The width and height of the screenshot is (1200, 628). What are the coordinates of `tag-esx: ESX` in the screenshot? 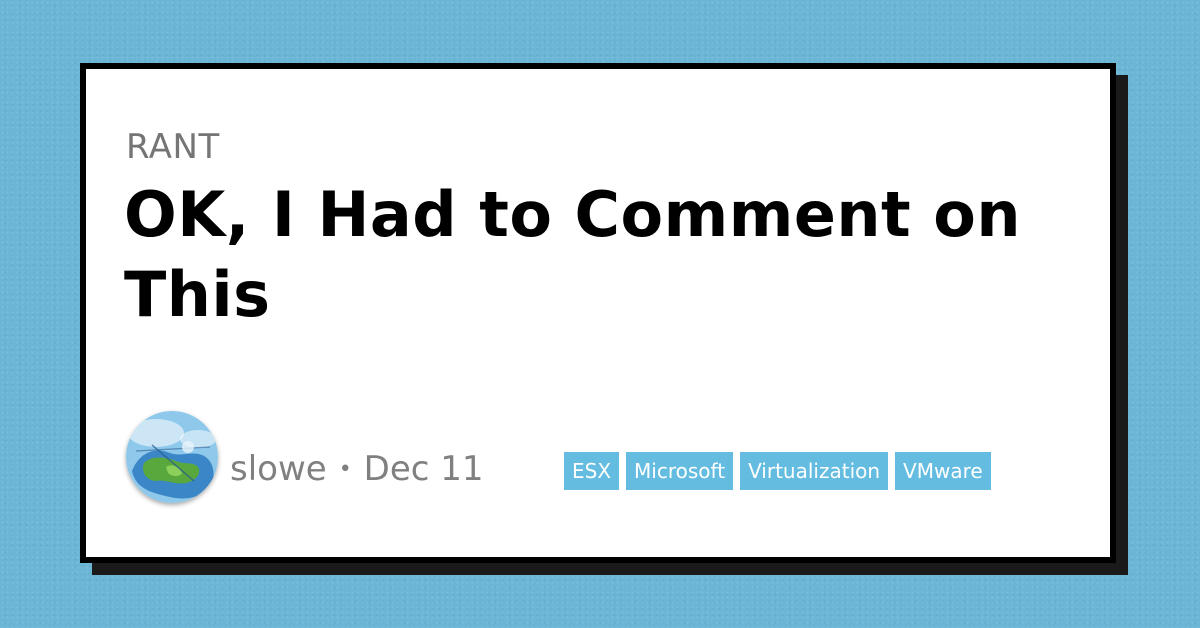 It's located at (592, 471).